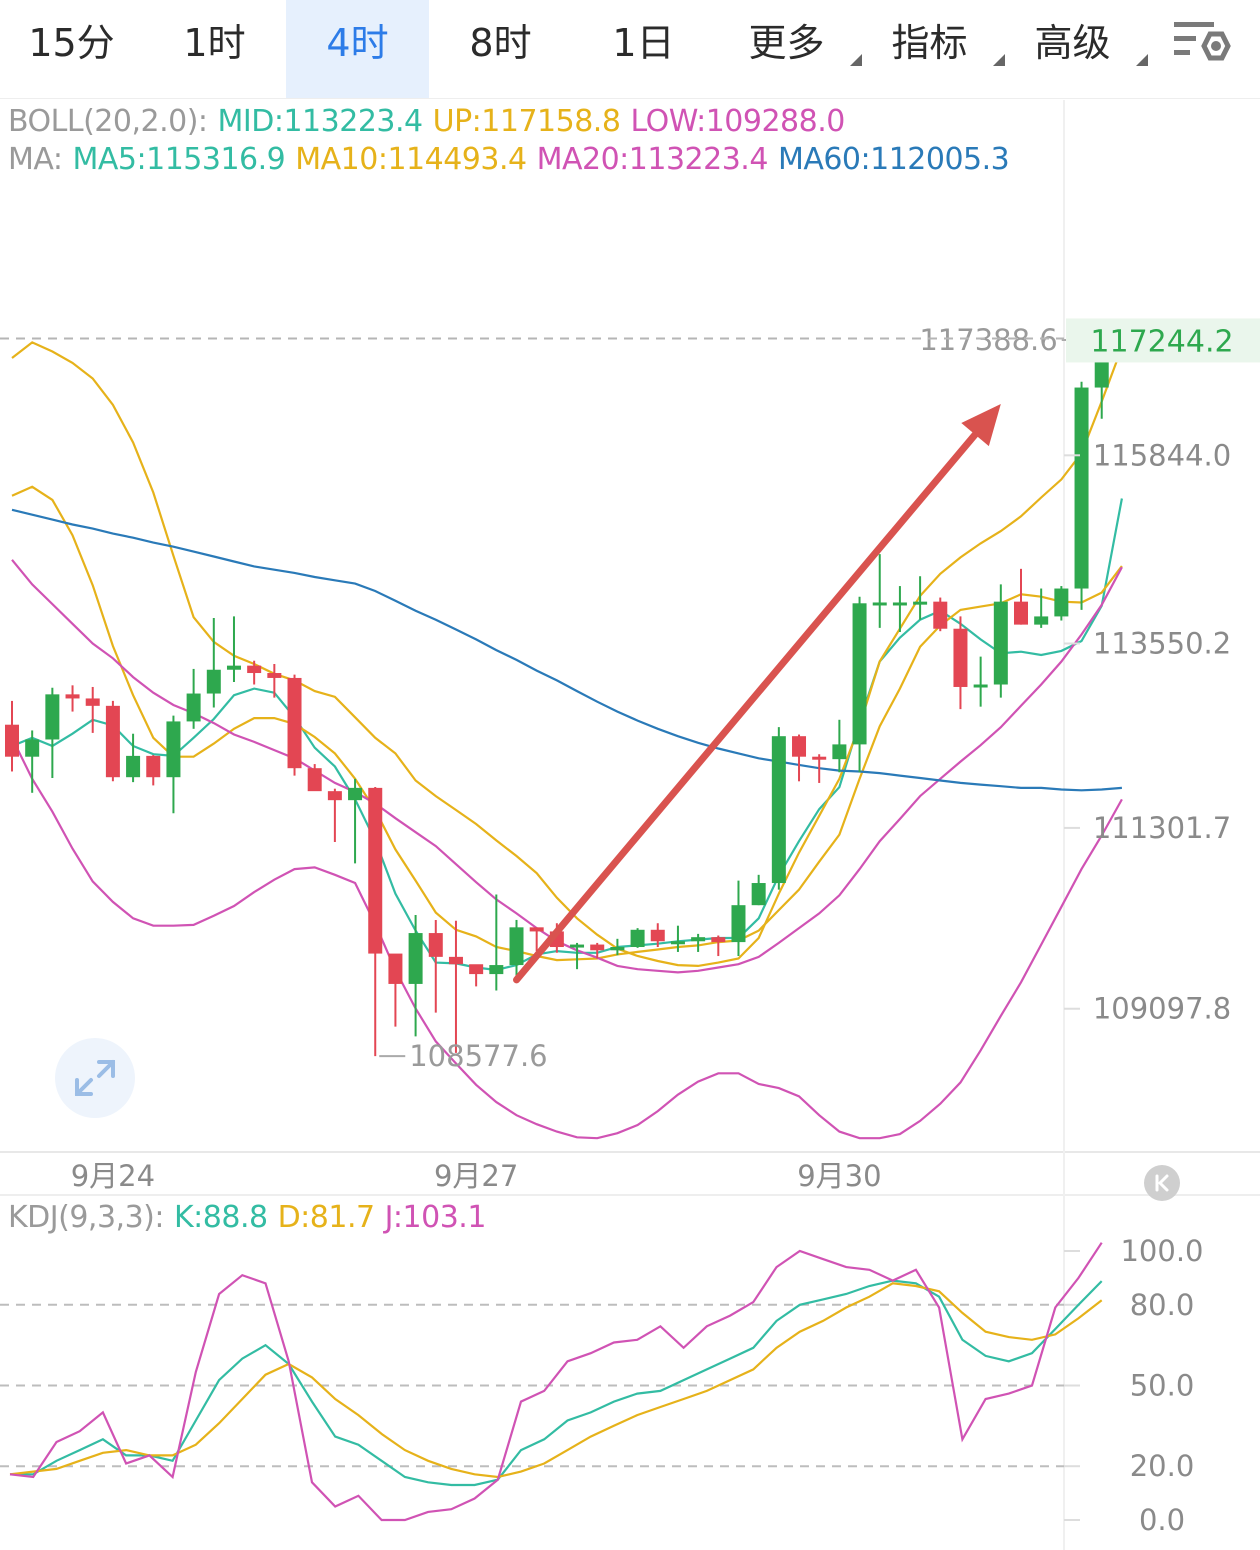 The width and height of the screenshot is (1260, 1550). What do you see at coordinates (737, 121) in the screenshot?
I see `boll-low-value: LOW:109288.0` at bounding box center [737, 121].